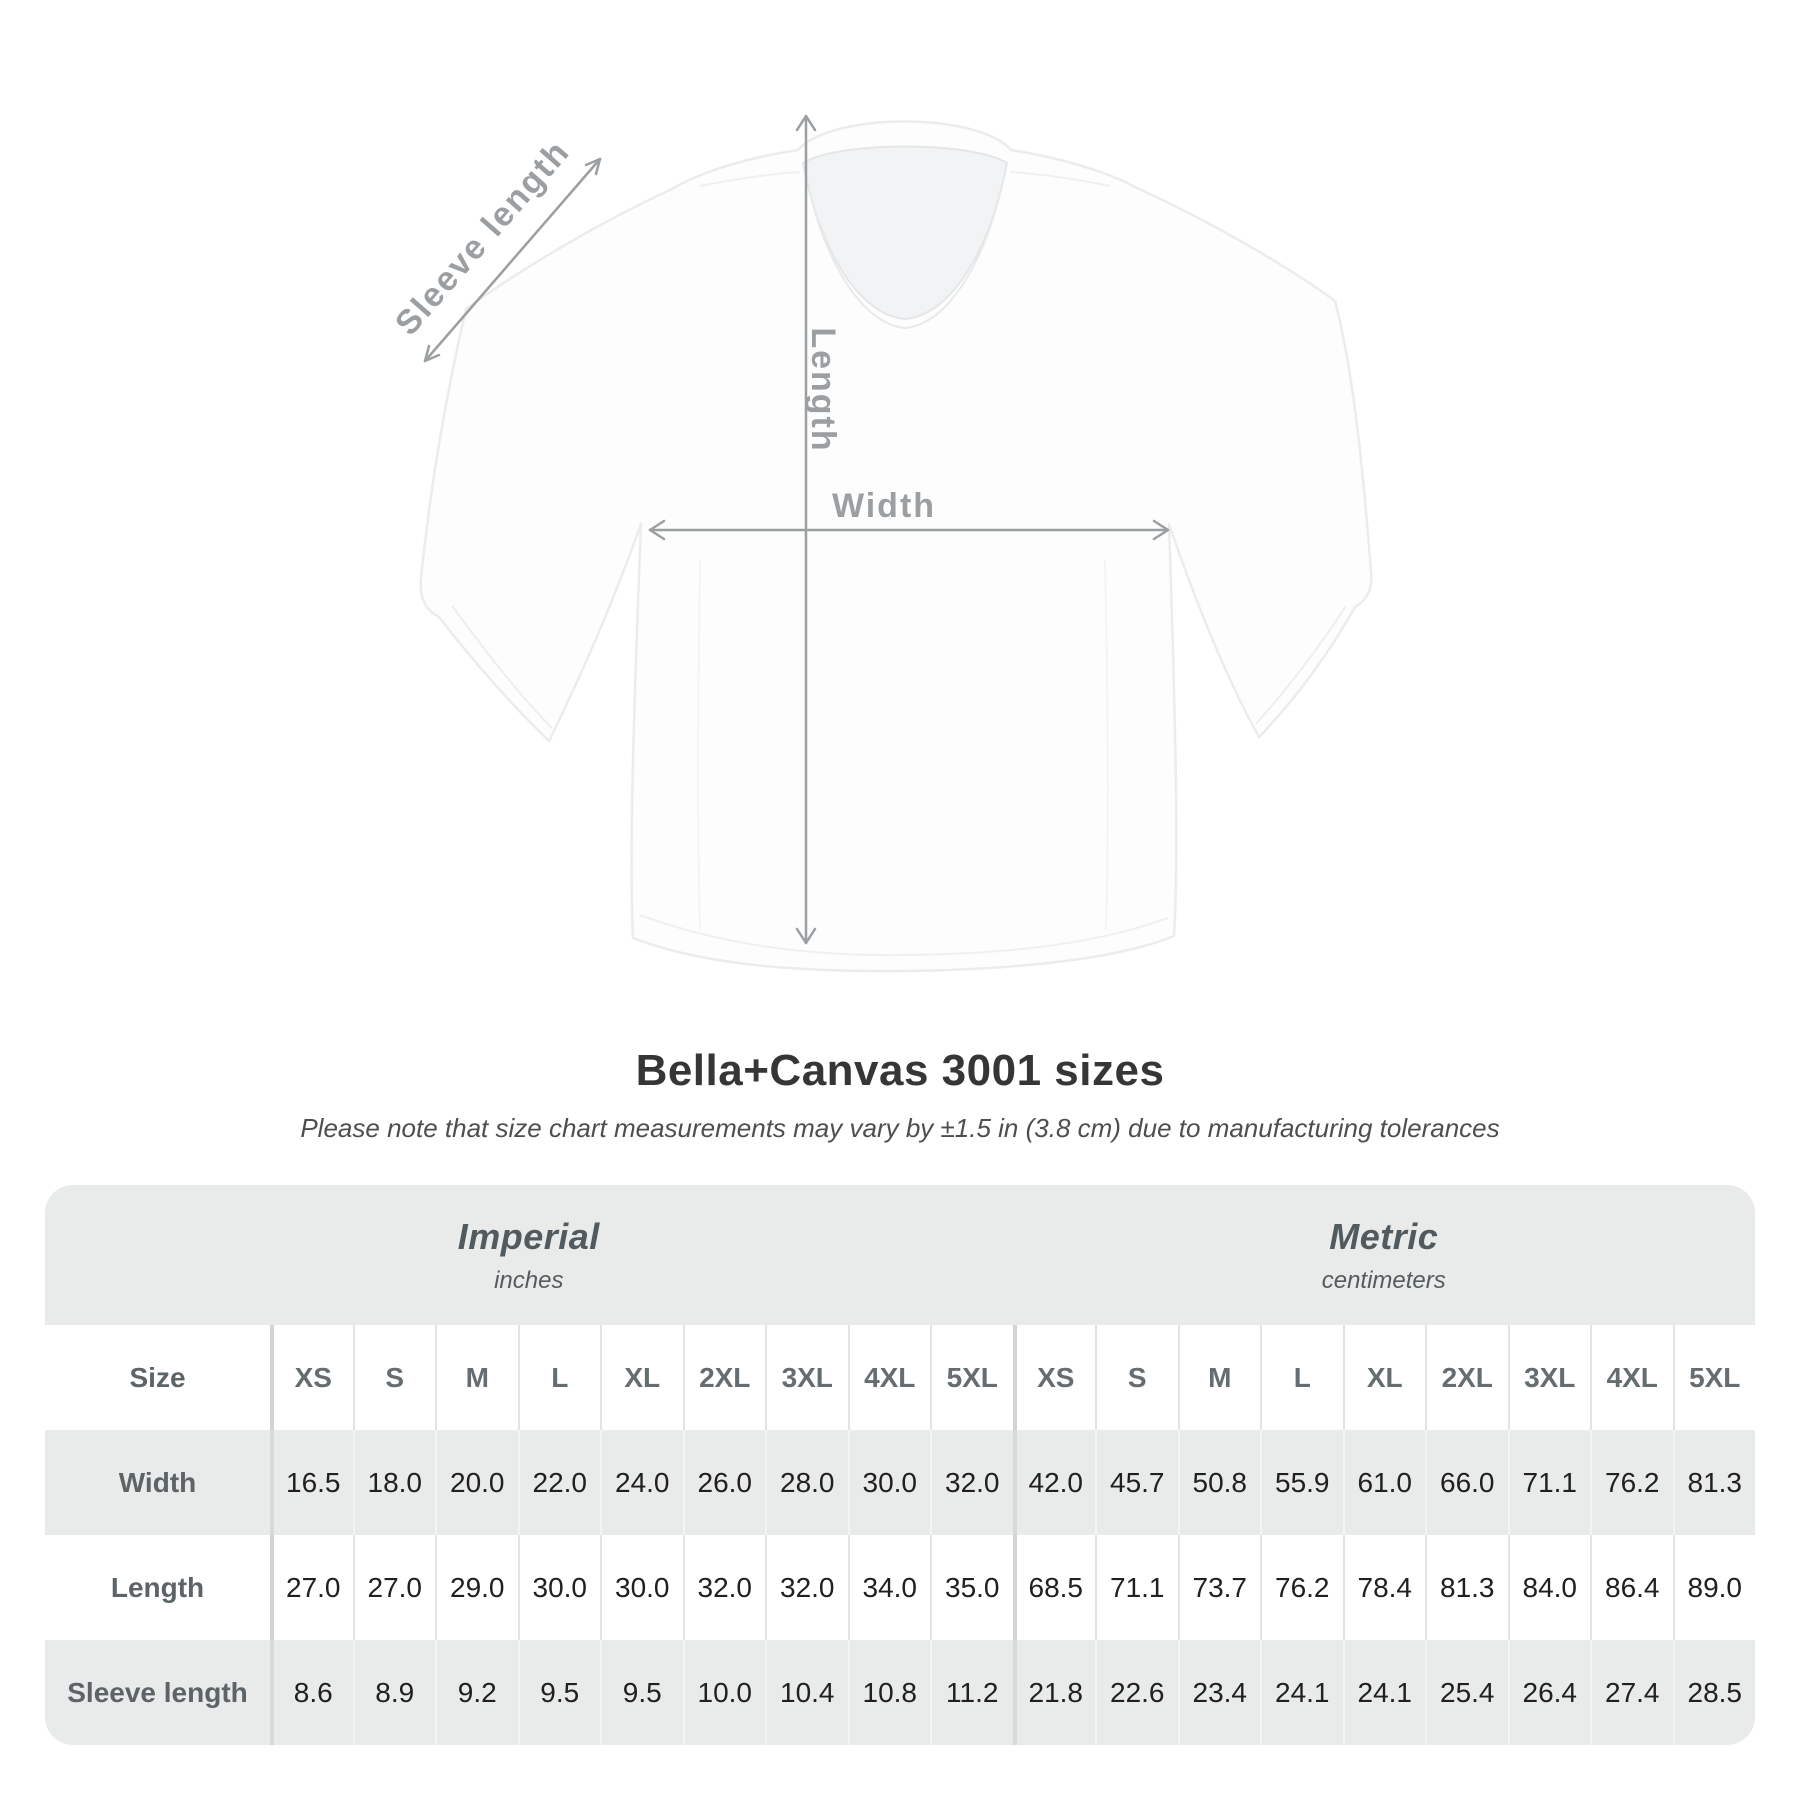 This screenshot has width=1800, height=1800. Describe the element at coordinates (884, 506) in the screenshot. I see `width-label: Width` at that location.